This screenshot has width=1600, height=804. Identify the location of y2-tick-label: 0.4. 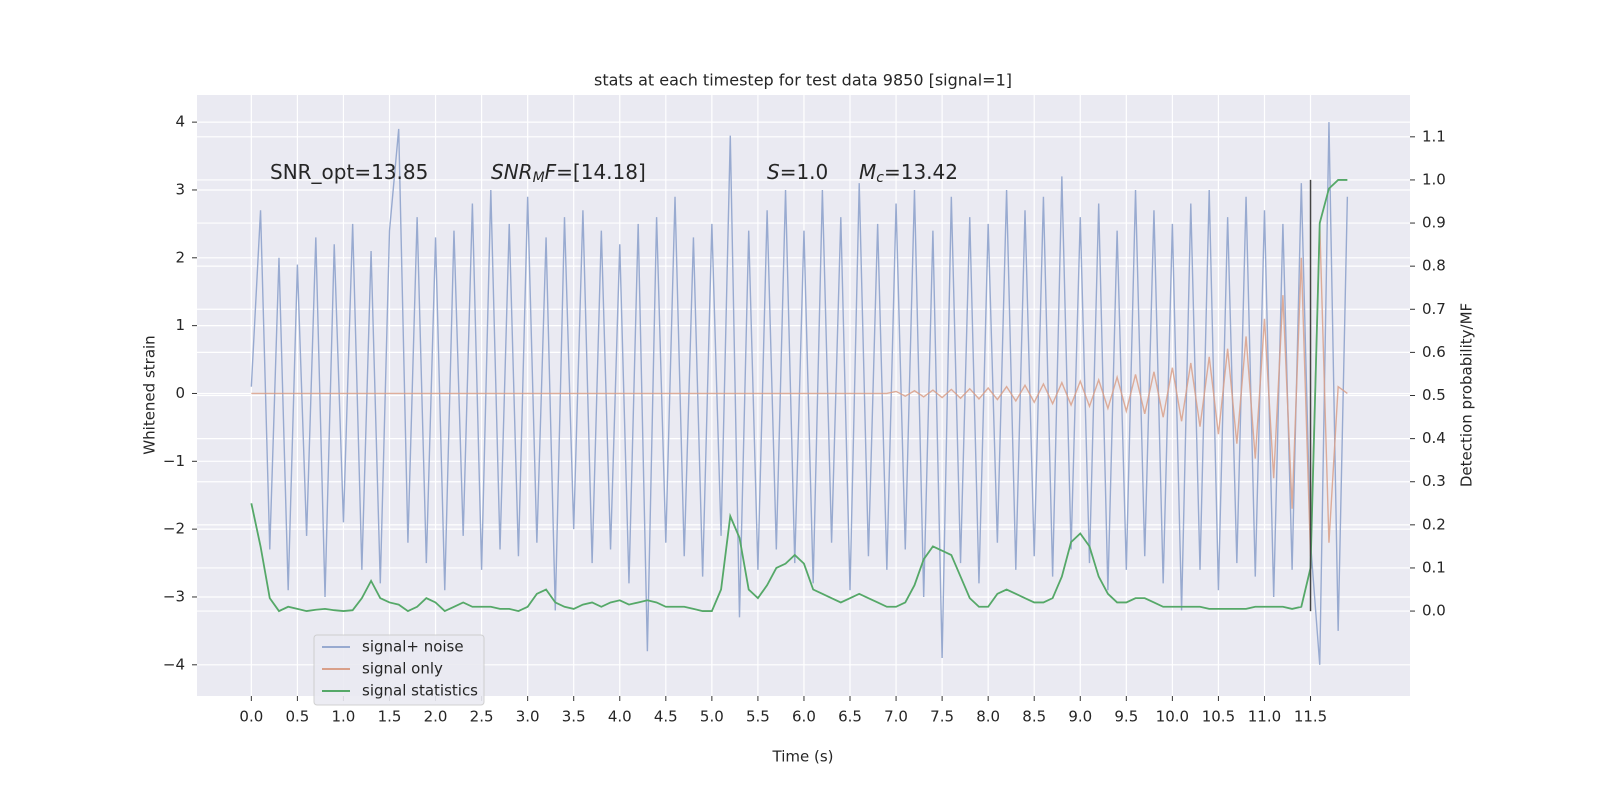
(1434, 438).